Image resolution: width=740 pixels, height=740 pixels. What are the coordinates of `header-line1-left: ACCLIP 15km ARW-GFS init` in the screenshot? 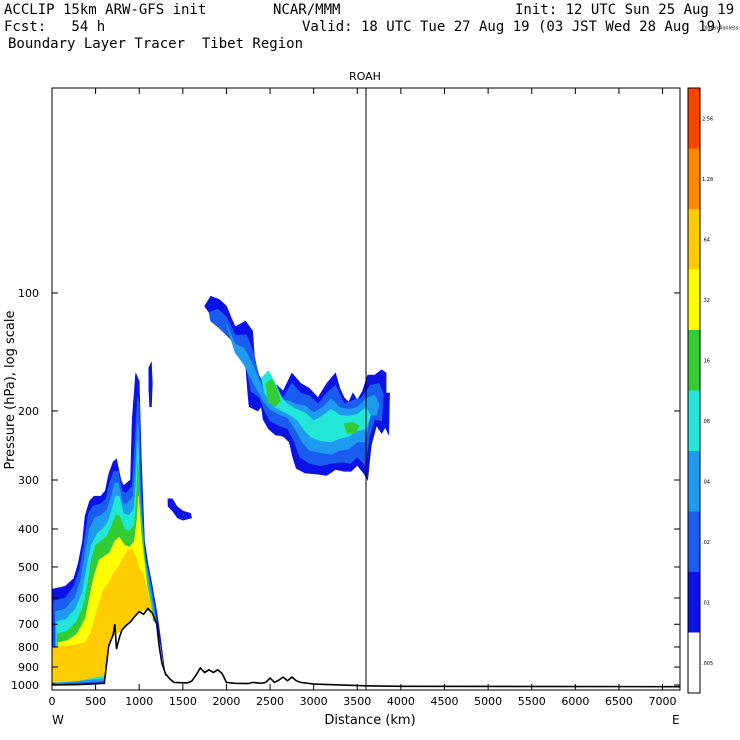 It's located at (105, 10).